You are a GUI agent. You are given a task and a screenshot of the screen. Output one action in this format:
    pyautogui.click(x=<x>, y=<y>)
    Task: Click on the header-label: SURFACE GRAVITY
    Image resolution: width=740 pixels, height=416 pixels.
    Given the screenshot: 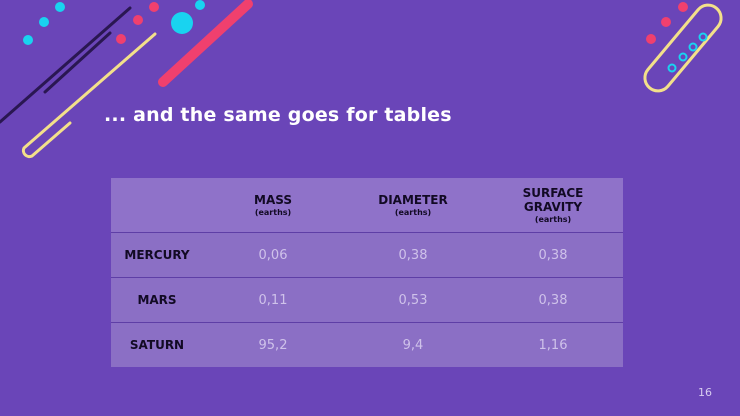 What is the action you would take?
    pyautogui.click(x=553, y=199)
    